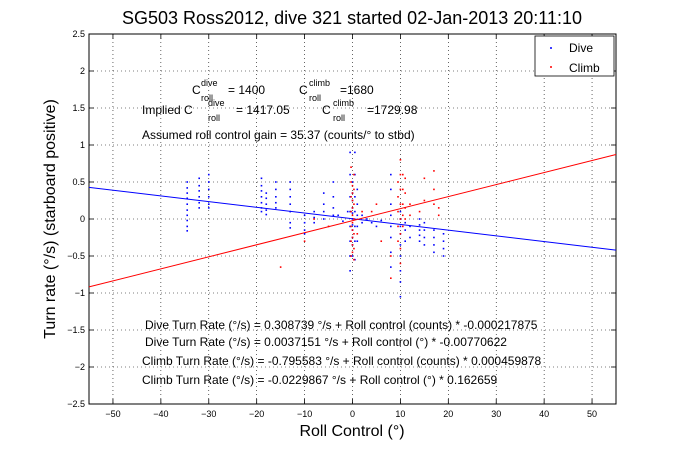 This screenshot has width=681, height=454. What do you see at coordinates (581, 48) in the screenshot?
I see `legend-dive-label: Dive` at bounding box center [581, 48].